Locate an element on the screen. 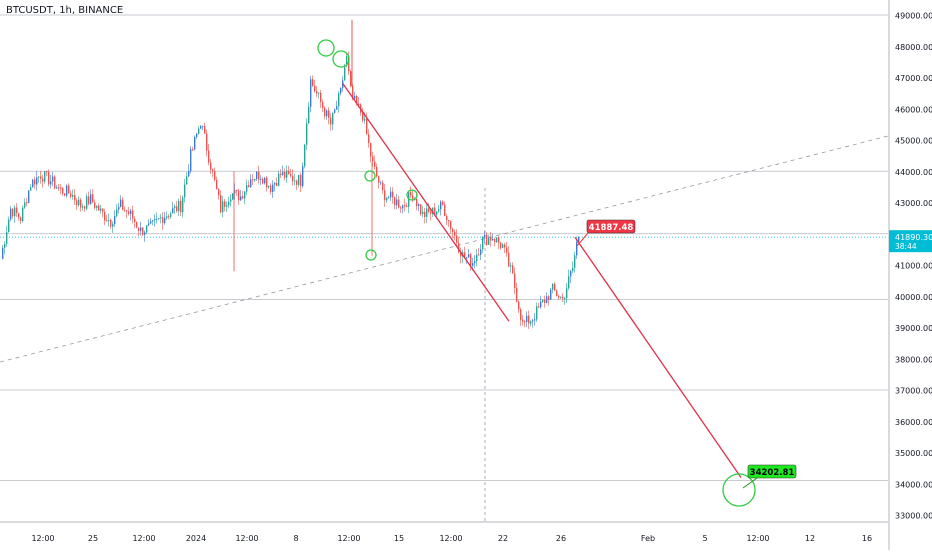  price-tick-label: 49000.00 is located at coordinates (913, 16).